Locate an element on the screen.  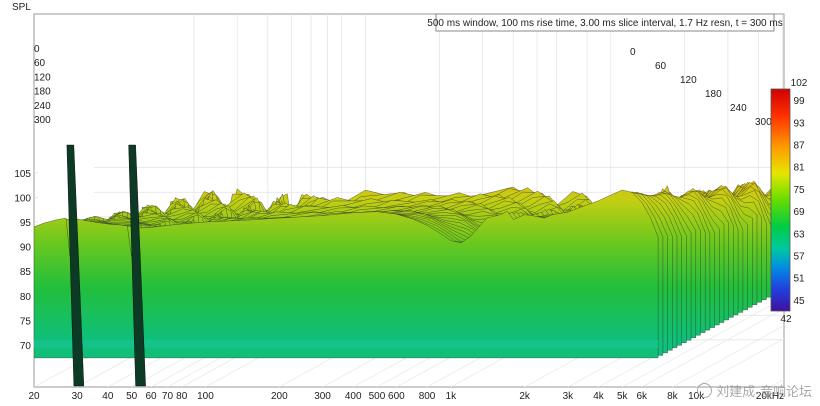
x-tick-label: 80 is located at coordinates (182, 396).